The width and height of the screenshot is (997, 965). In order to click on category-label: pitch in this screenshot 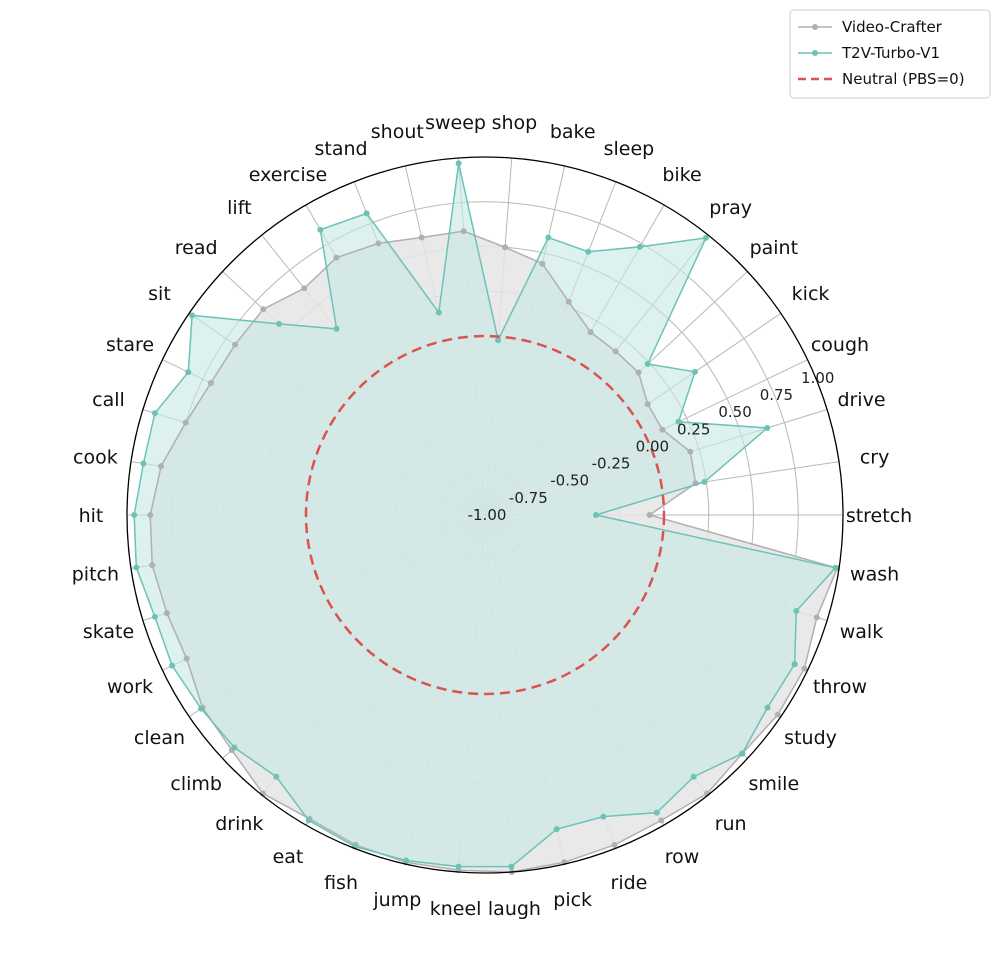, I will do `click(95, 575)`.